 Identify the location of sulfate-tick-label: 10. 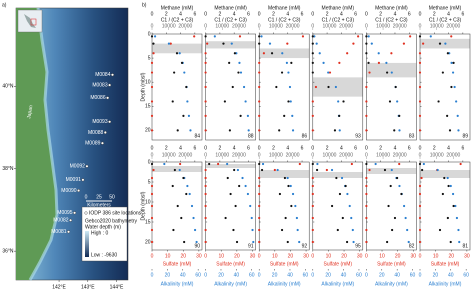
(275, 256).